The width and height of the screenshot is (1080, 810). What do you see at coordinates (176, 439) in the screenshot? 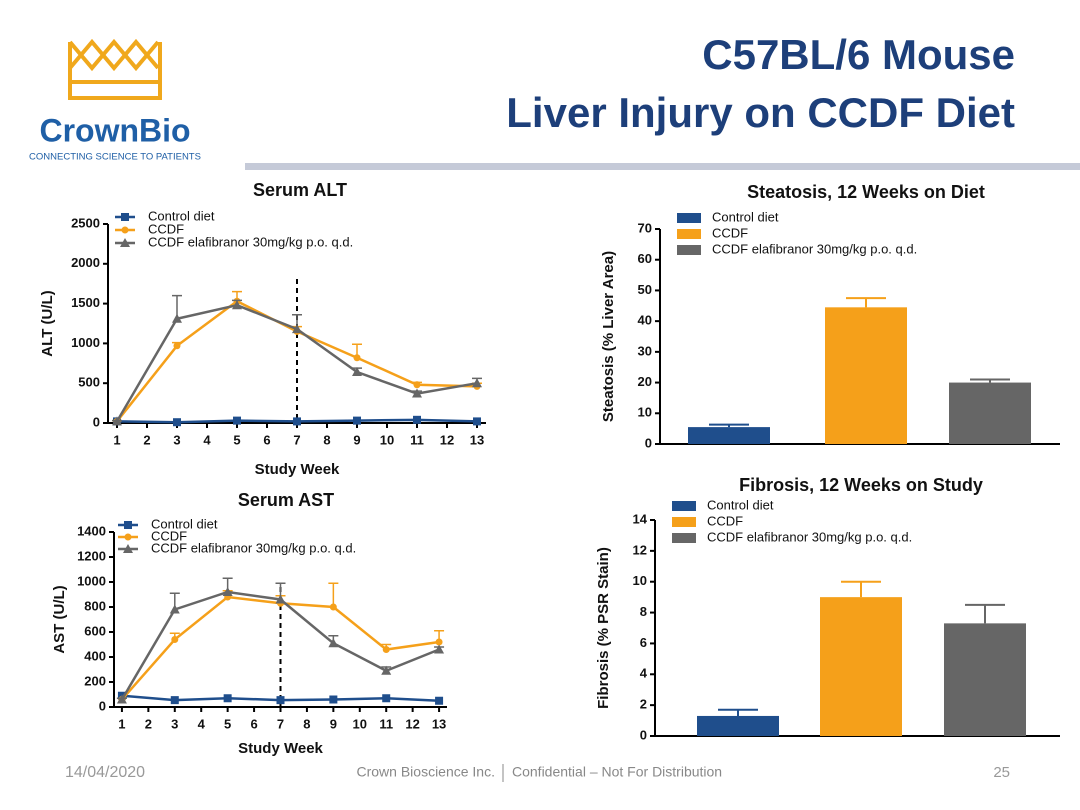
I see `x-tick-label: 3` at bounding box center [176, 439].